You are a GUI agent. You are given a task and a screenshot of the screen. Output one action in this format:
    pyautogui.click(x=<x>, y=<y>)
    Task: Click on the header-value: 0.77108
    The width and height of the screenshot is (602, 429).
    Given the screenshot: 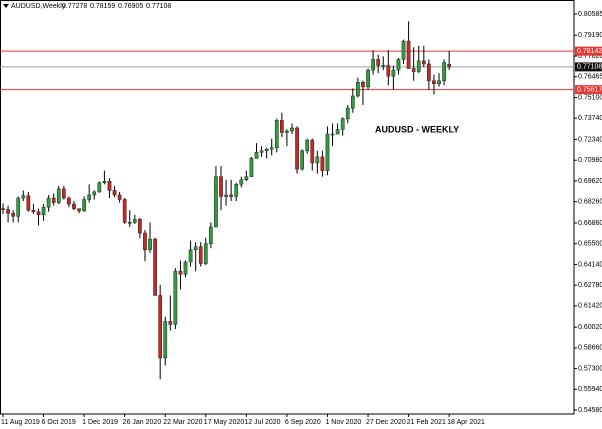 What is the action you would take?
    pyautogui.click(x=158, y=6)
    